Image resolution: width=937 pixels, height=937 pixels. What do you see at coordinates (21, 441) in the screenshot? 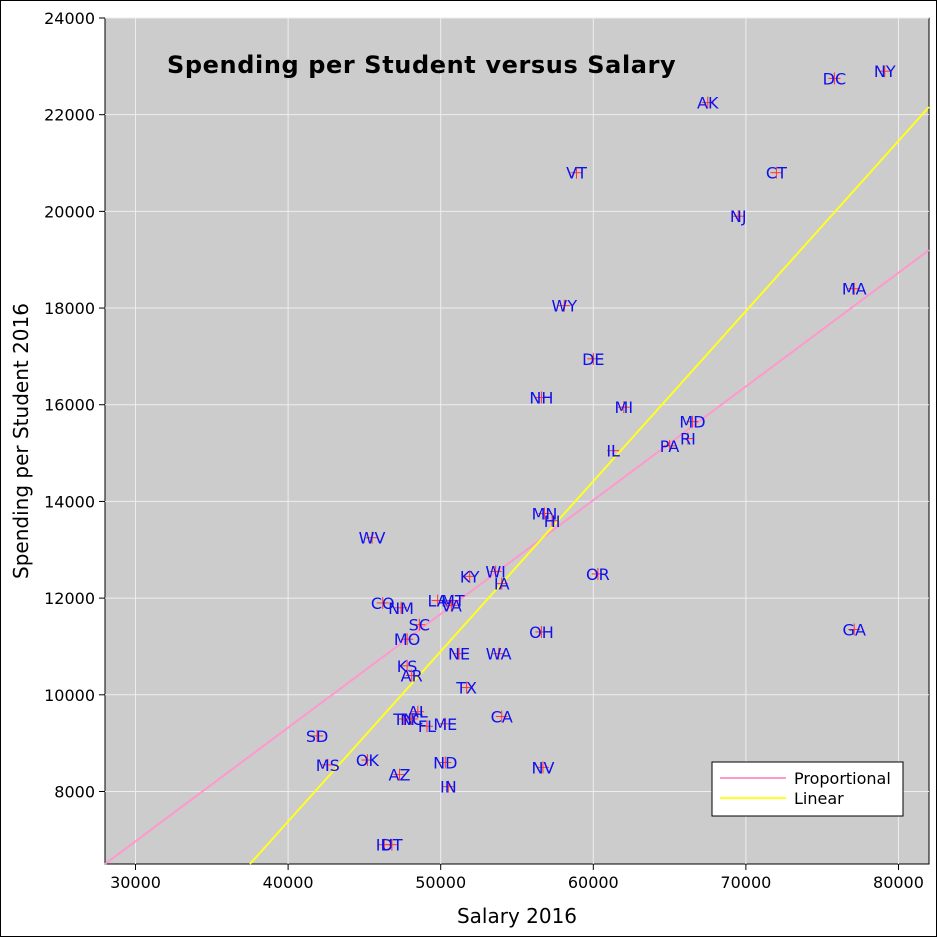
I see `y-axis-label: Spending per Student 2016` at bounding box center [21, 441].